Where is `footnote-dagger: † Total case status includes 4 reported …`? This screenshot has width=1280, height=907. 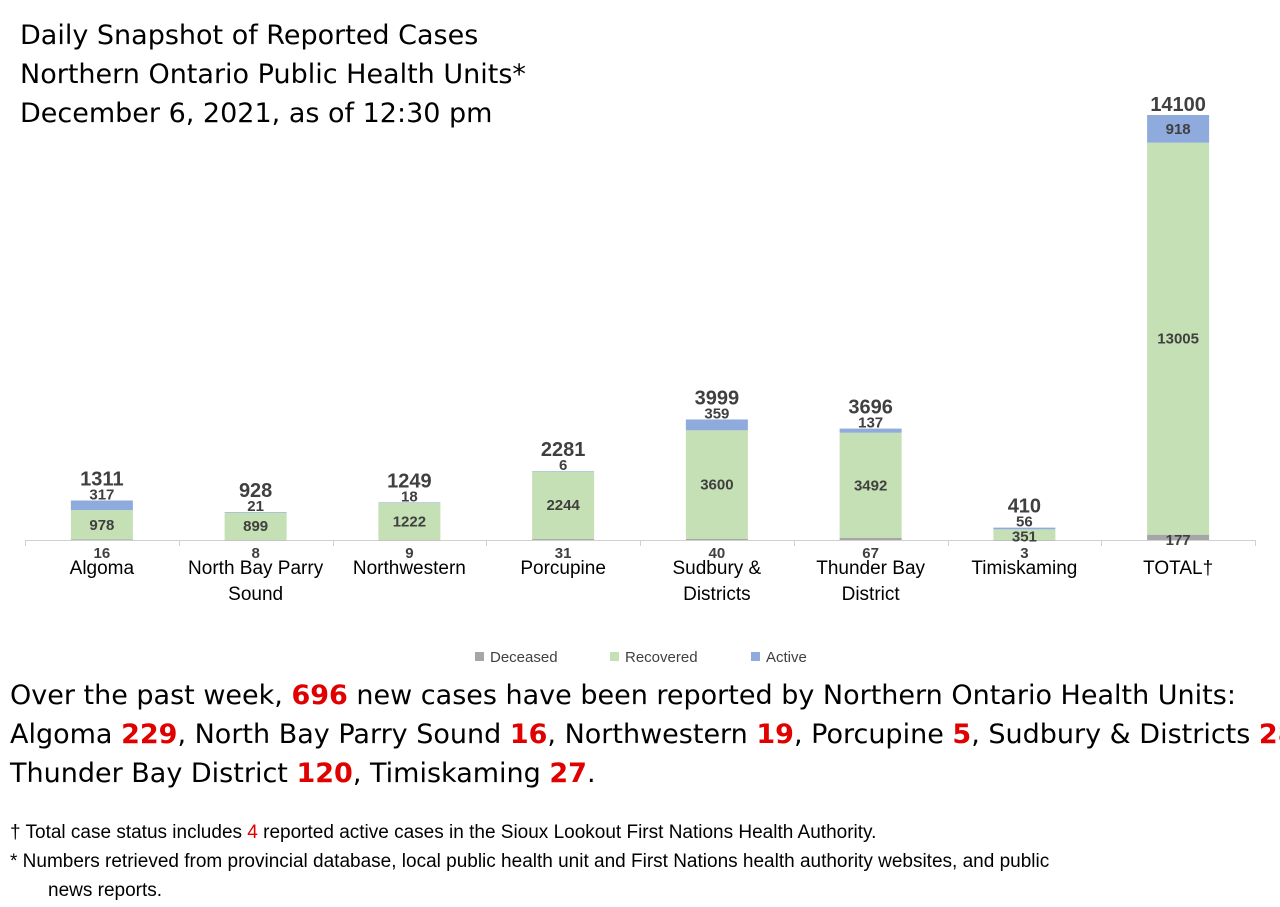 footnote-dagger: † Total case status includes 4 reported … is located at coordinates (529, 832).